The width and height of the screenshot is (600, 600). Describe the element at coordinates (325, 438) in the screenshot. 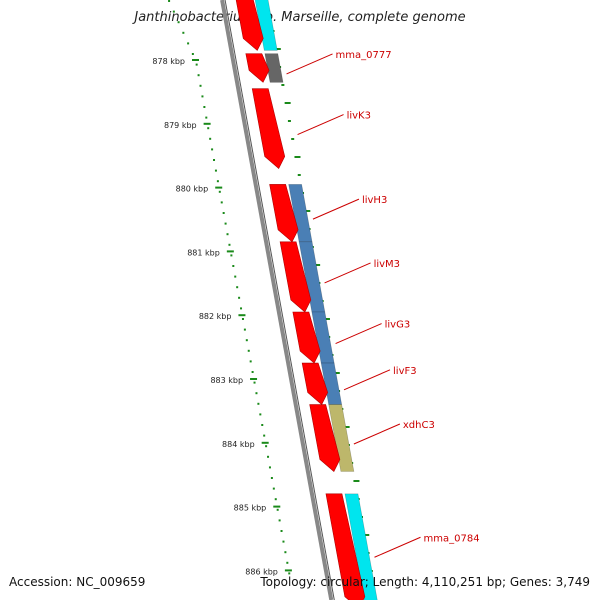

I see `cds-arrow-xdhC3` at that location.